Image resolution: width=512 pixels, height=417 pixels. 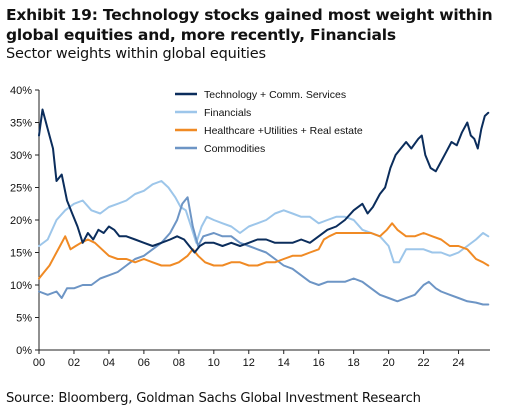 I want to click on x-tick-label: 14, so click(x=284, y=363).